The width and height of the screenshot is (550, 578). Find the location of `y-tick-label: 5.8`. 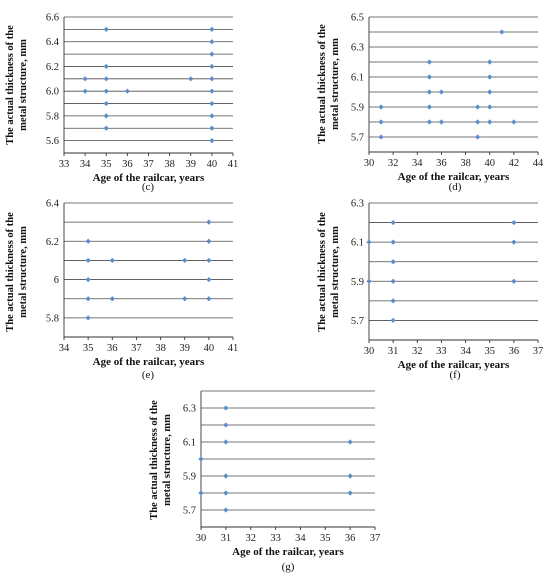

y-tick-label: 5.8 is located at coordinates (52, 318).